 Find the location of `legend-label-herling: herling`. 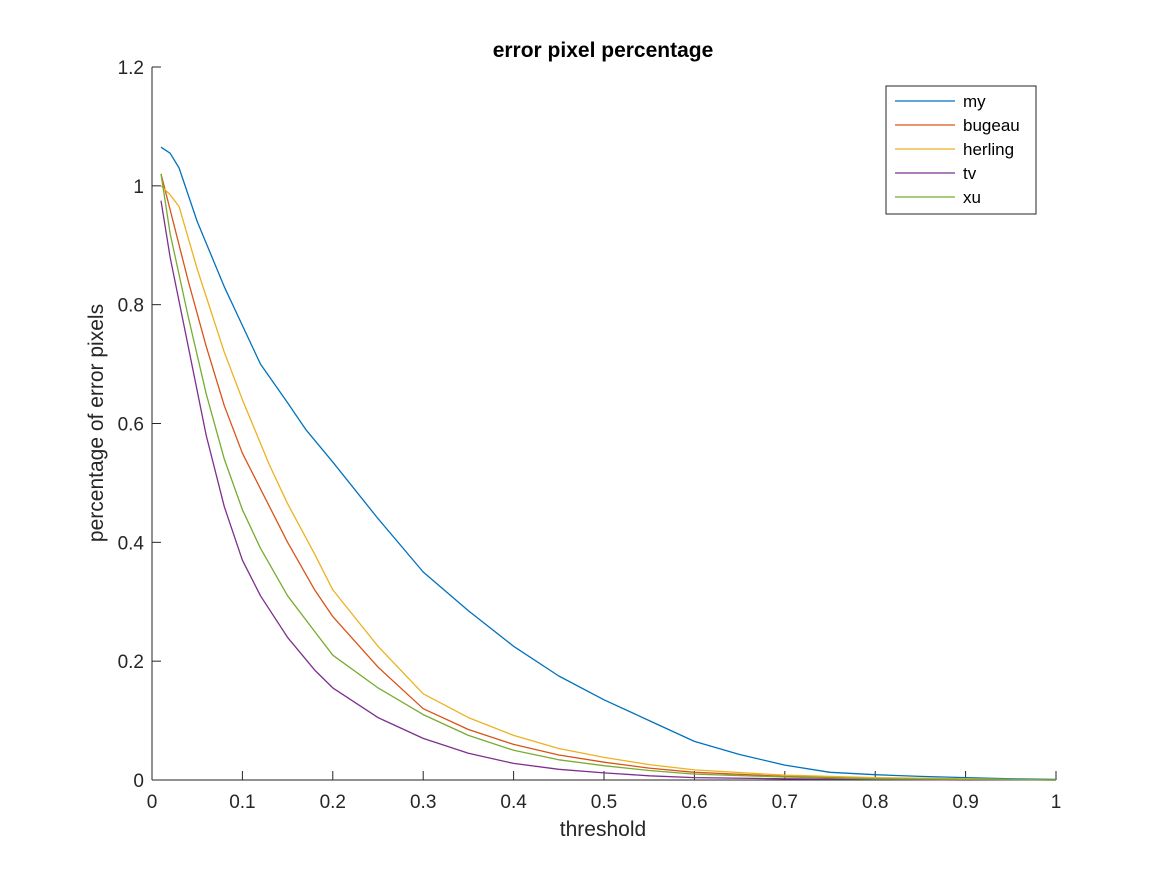

legend-label-herling: herling is located at coordinates (988, 149).